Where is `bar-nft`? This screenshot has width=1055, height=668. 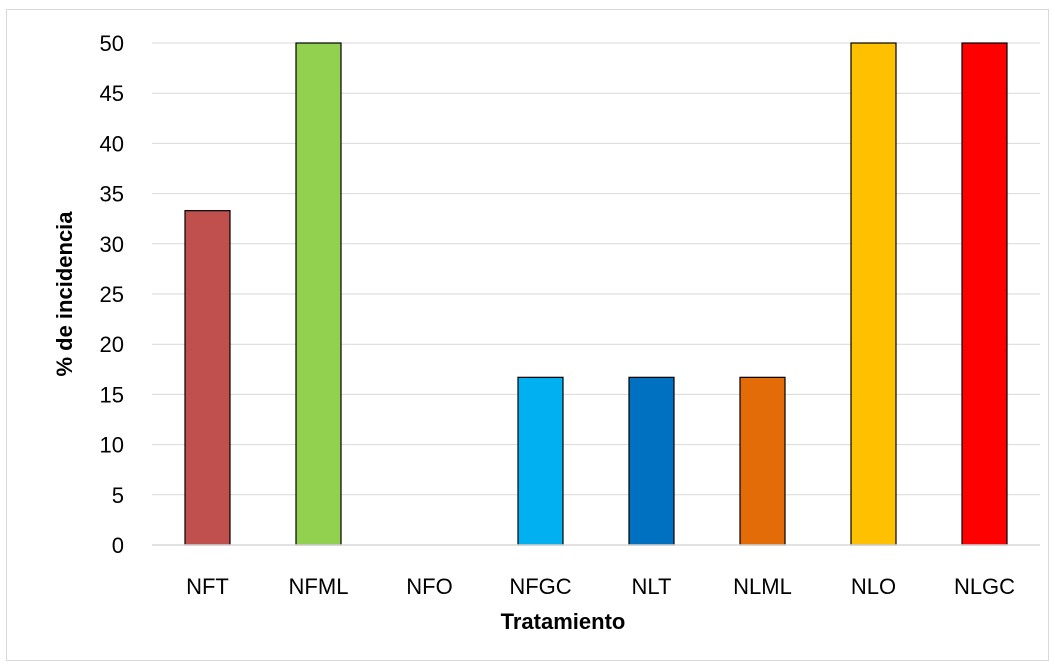 bar-nft is located at coordinates (207, 378).